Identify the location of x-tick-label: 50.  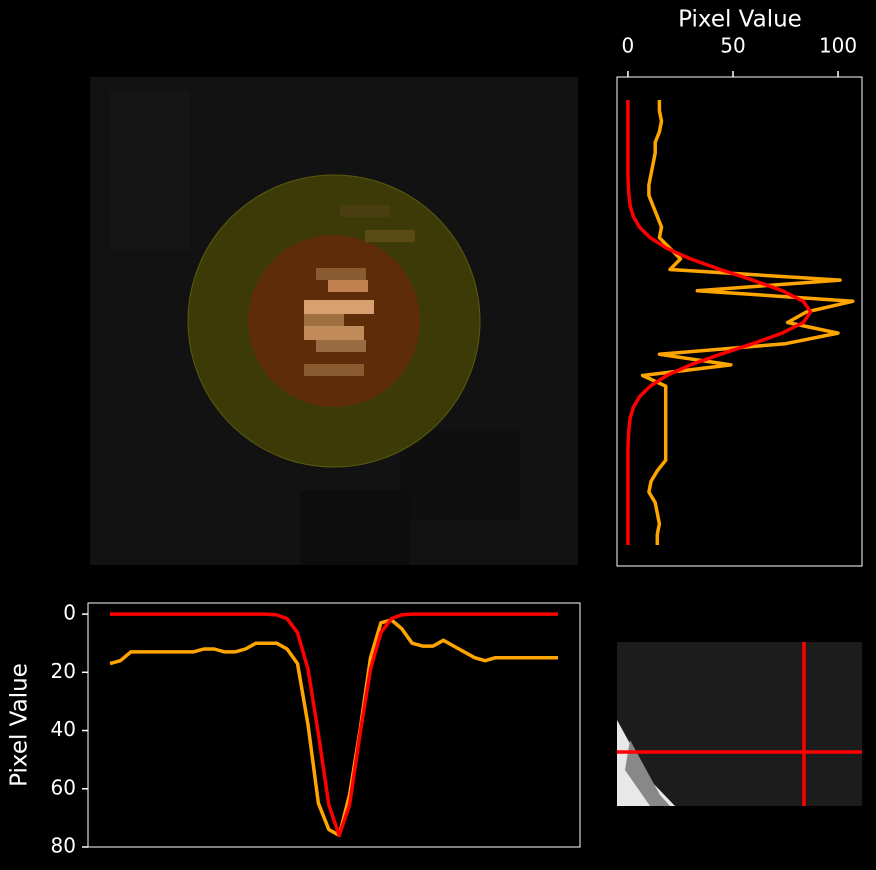
(732, 46).